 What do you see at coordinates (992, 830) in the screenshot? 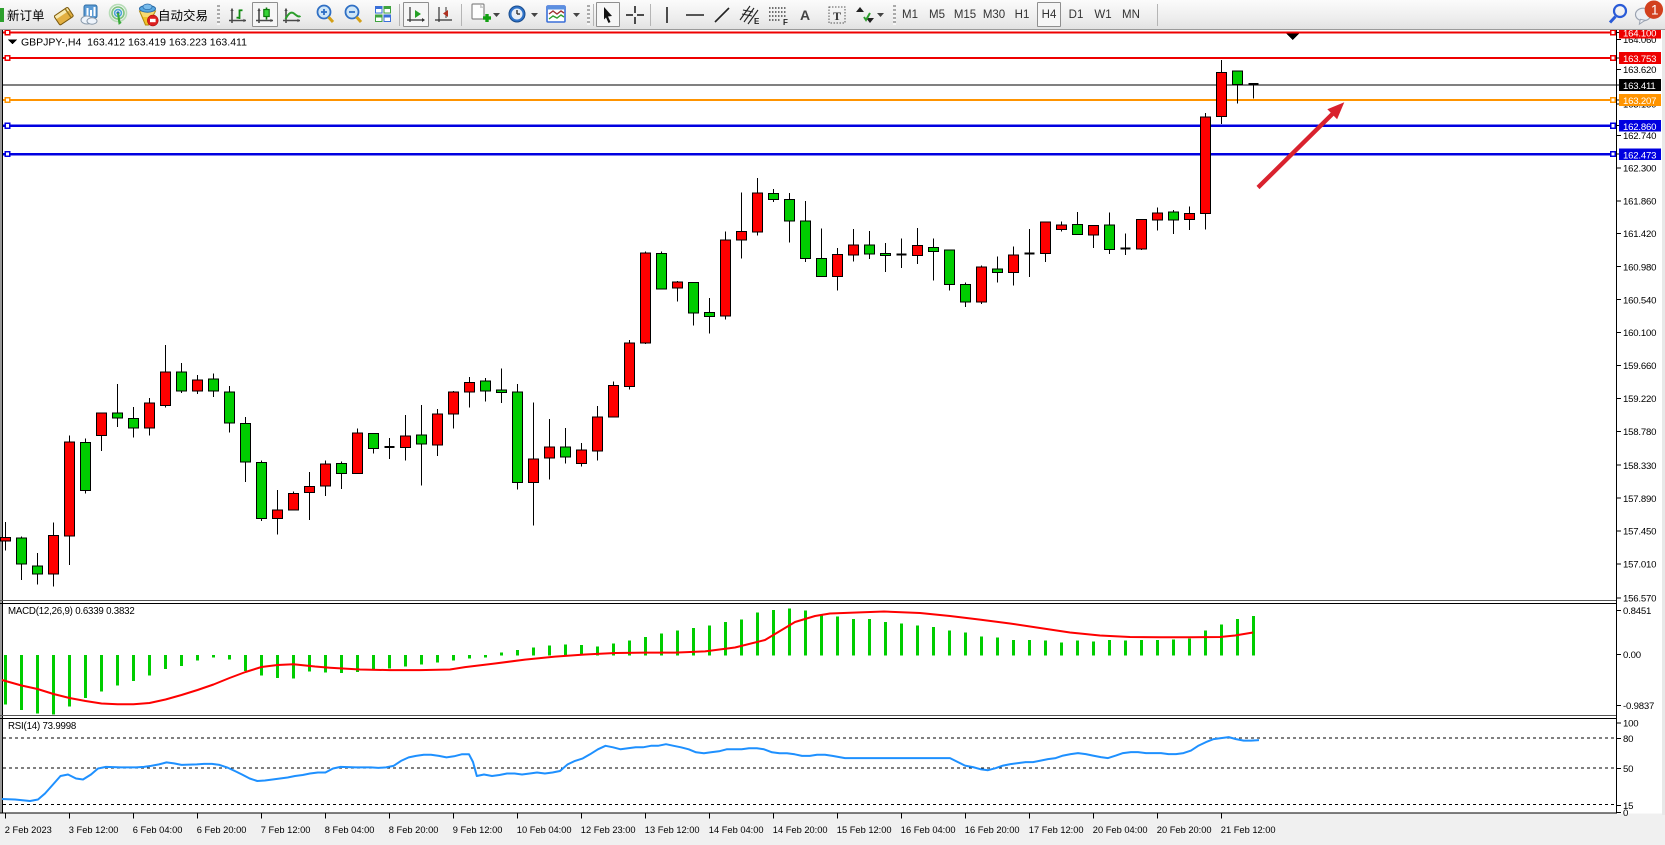
I see `svg-text: 16 Feb 20:00` at bounding box center [992, 830].